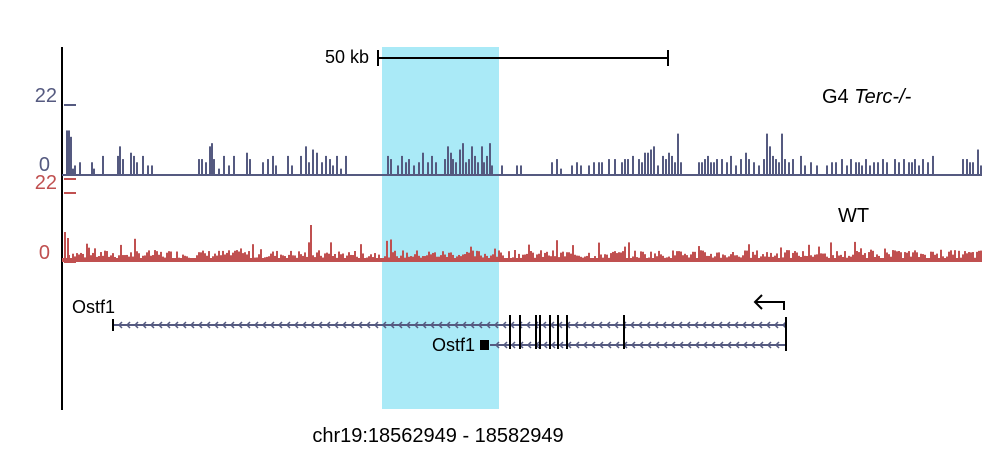 This screenshot has width=986, height=462. Describe the element at coordinates (769, 302) in the screenshot. I see `strand-direction-arrow-icon` at that location.